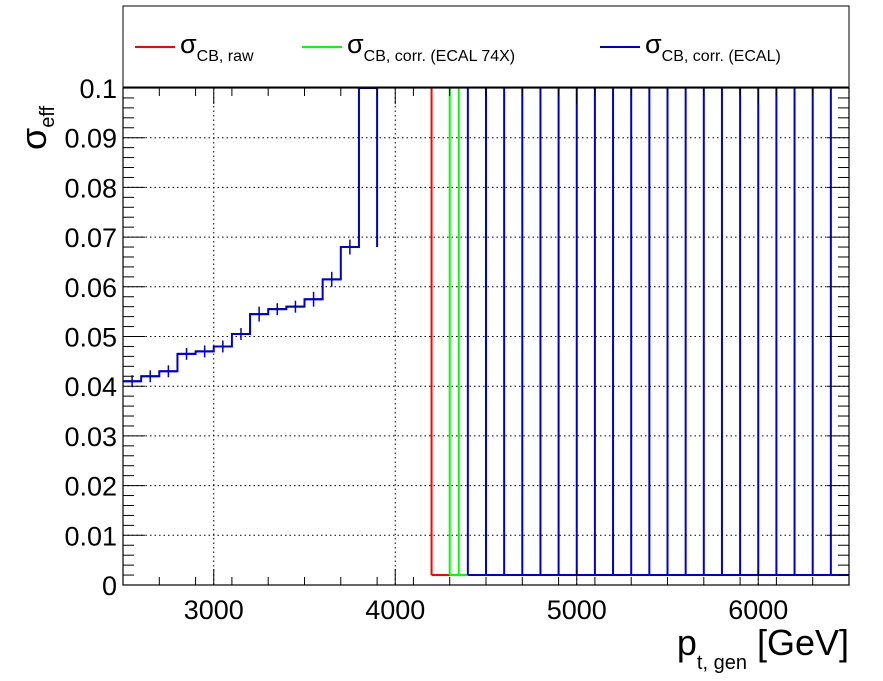 Image resolution: width=883 pixels, height=681 pixels. Describe the element at coordinates (90, 188) in the screenshot. I see `y-tick-label: 0.08` at that location.